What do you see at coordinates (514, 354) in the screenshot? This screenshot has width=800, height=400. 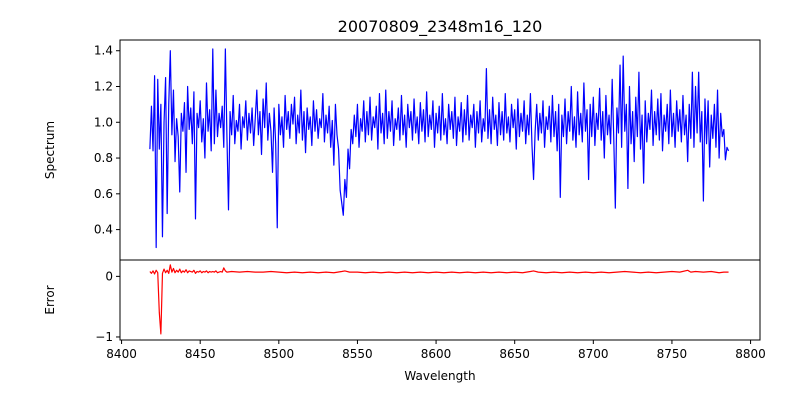 I see `x-tick-label: 8650` at bounding box center [514, 354].